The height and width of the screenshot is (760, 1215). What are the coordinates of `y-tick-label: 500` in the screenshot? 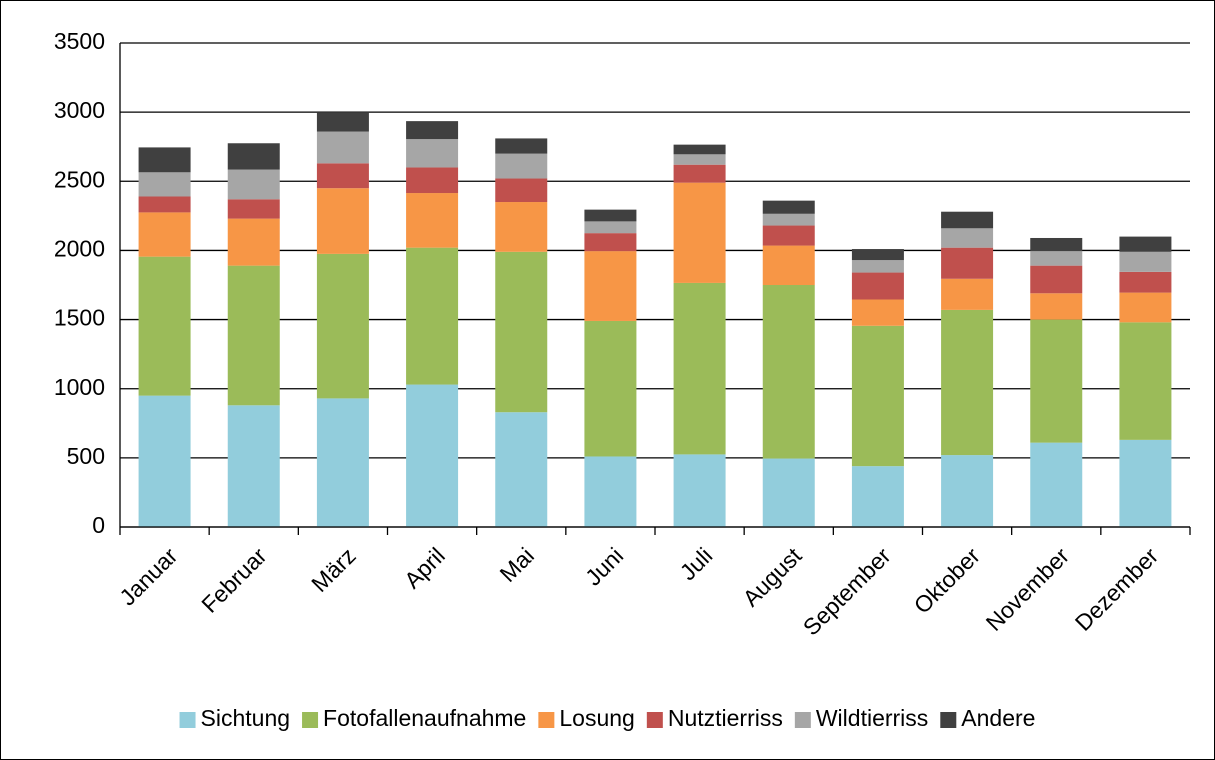 It's located at (86, 456).